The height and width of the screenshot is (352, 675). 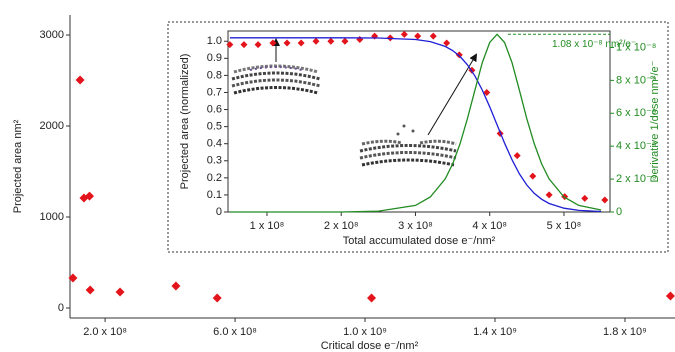 I want to click on y-tick-label: 0.3, so click(x=214, y=161).